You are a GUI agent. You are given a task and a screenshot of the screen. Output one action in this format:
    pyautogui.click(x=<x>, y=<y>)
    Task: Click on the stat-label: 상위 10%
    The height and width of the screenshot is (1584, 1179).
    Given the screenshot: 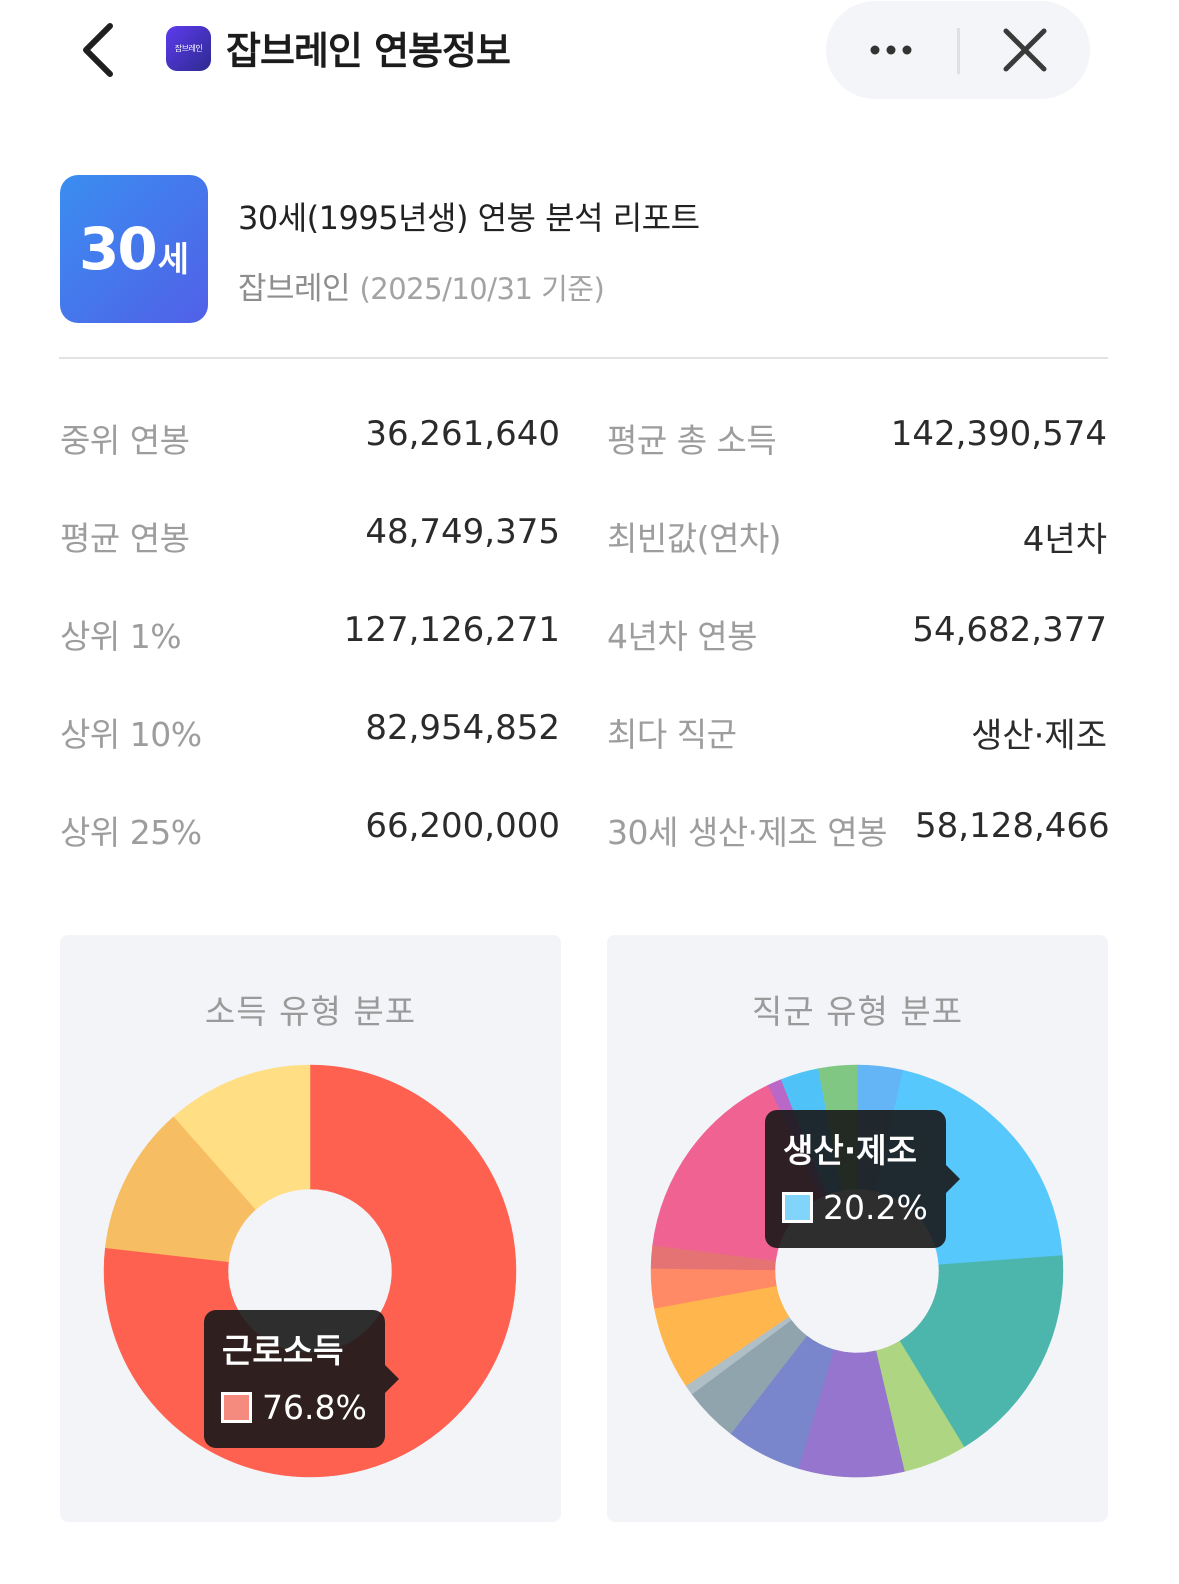 What is the action you would take?
    pyautogui.click(x=131, y=734)
    